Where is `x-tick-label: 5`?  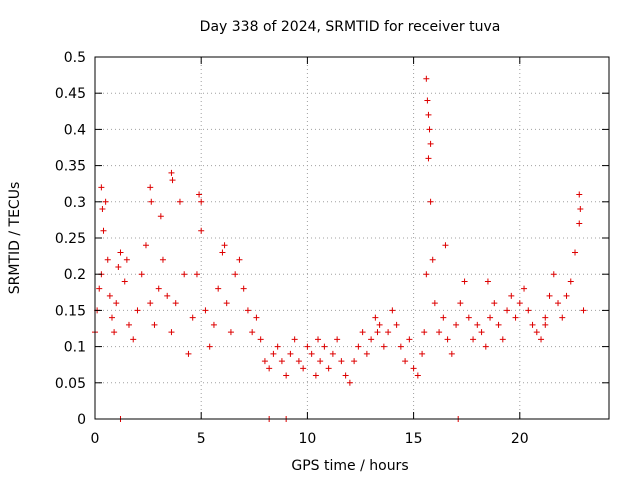
x-tick-label: 5 is located at coordinates (201, 439).